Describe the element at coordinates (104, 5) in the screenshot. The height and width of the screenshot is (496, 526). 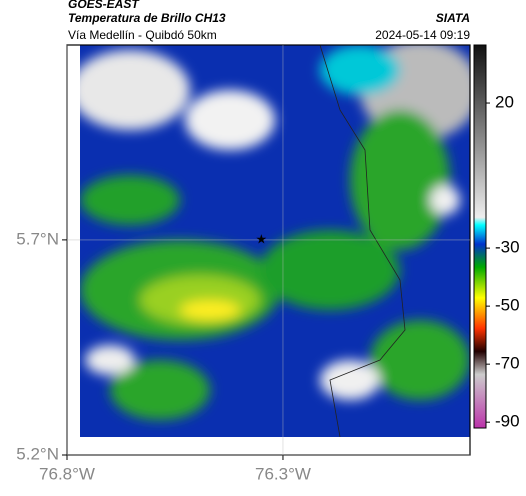
I see `product: GOES-EAST` at that location.